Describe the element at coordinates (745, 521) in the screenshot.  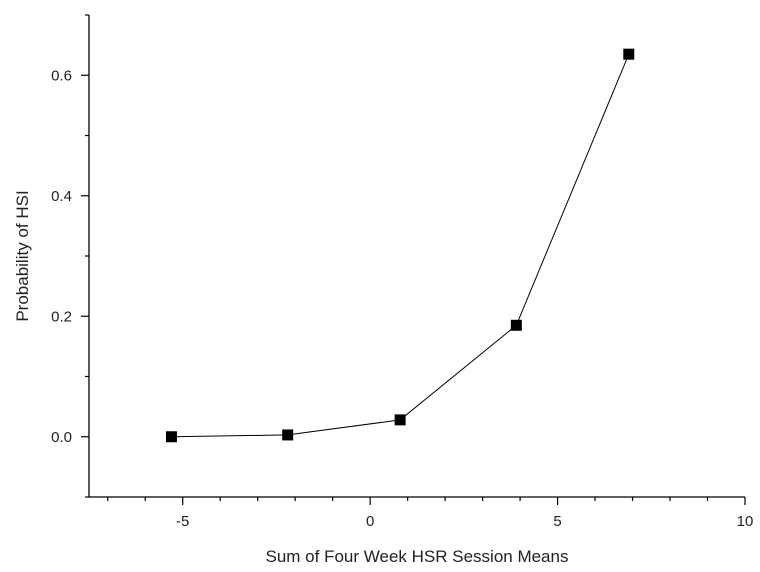
I see `x-tick-label: 10` at that location.